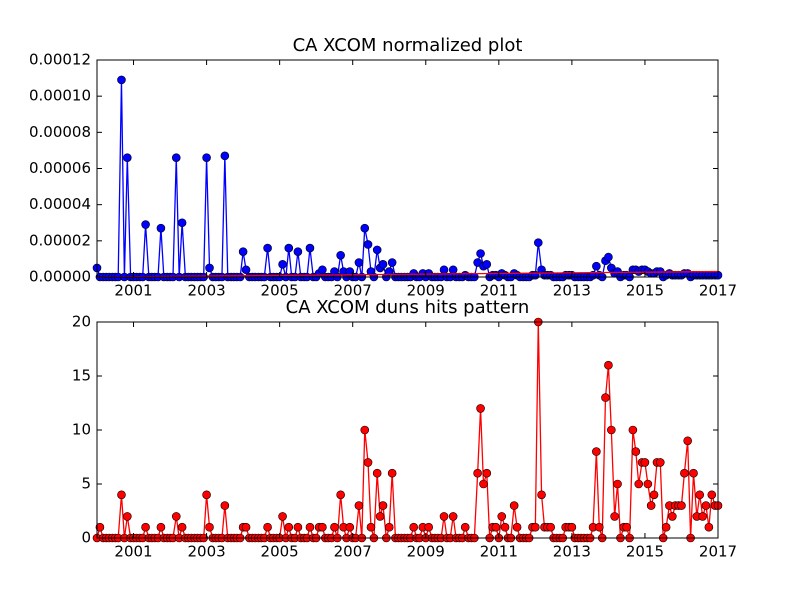 This screenshot has width=800, height=600. Describe the element at coordinates (280, 552) in the screenshot. I see `x-tick-label: 2005` at that location.